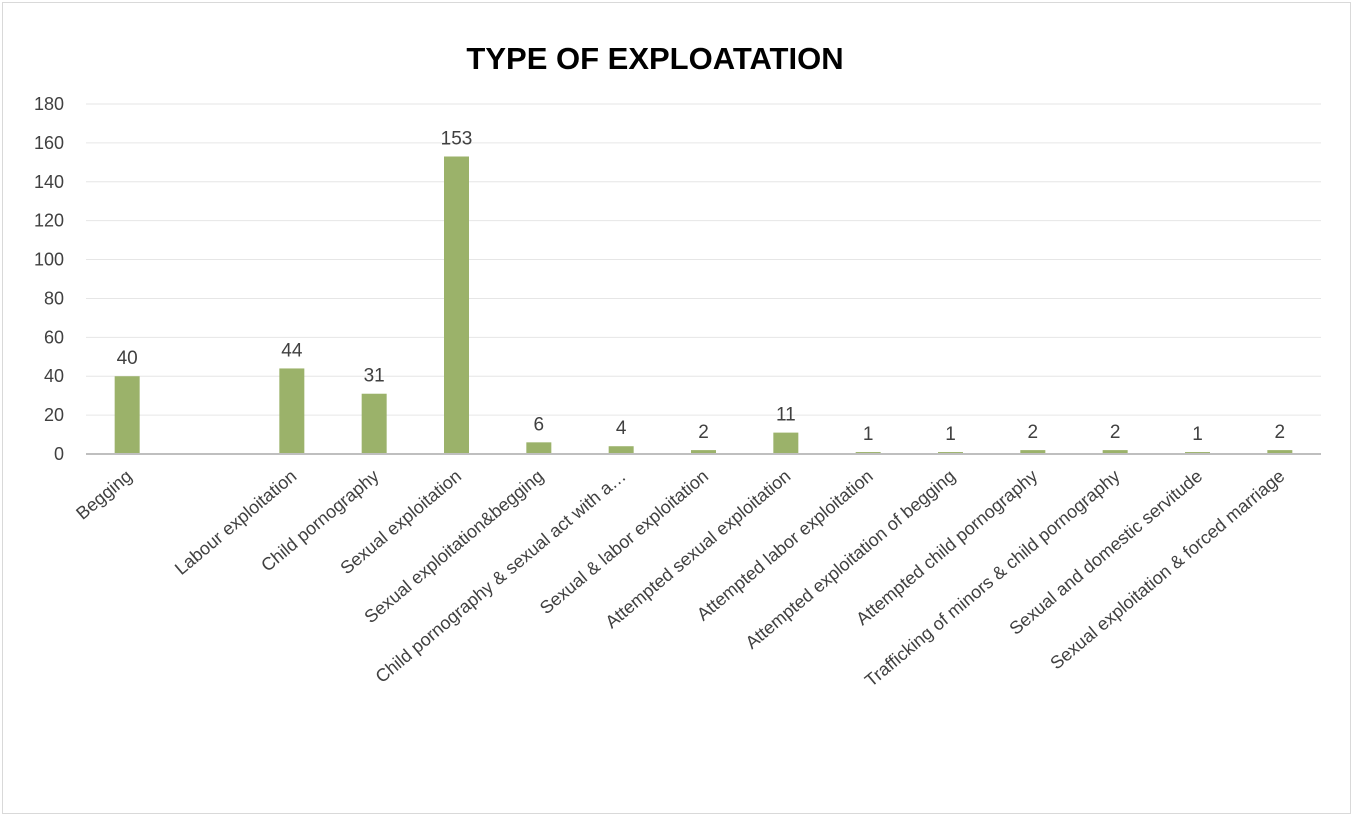 This screenshot has width=1357, height=818. Describe the element at coordinates (49, 279) in the screenshot. I see `y-axis-ticks: 0 20 40 60 80 100 120 140 160 180` at that location.